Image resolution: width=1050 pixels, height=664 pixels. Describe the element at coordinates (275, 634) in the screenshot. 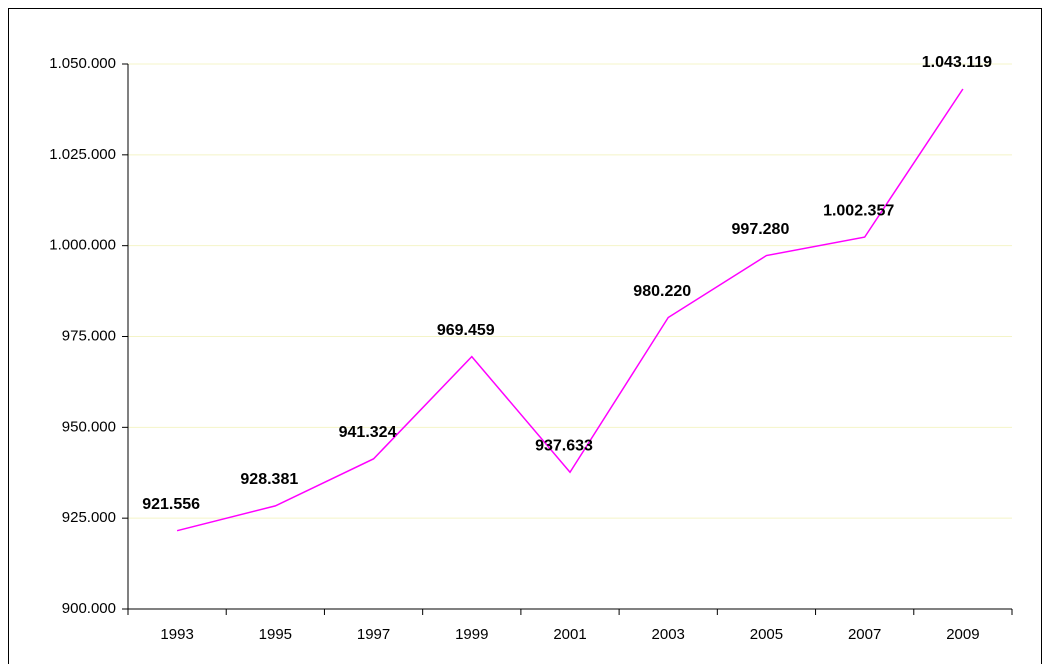

I see `x-tick-label: 1995` at that location.